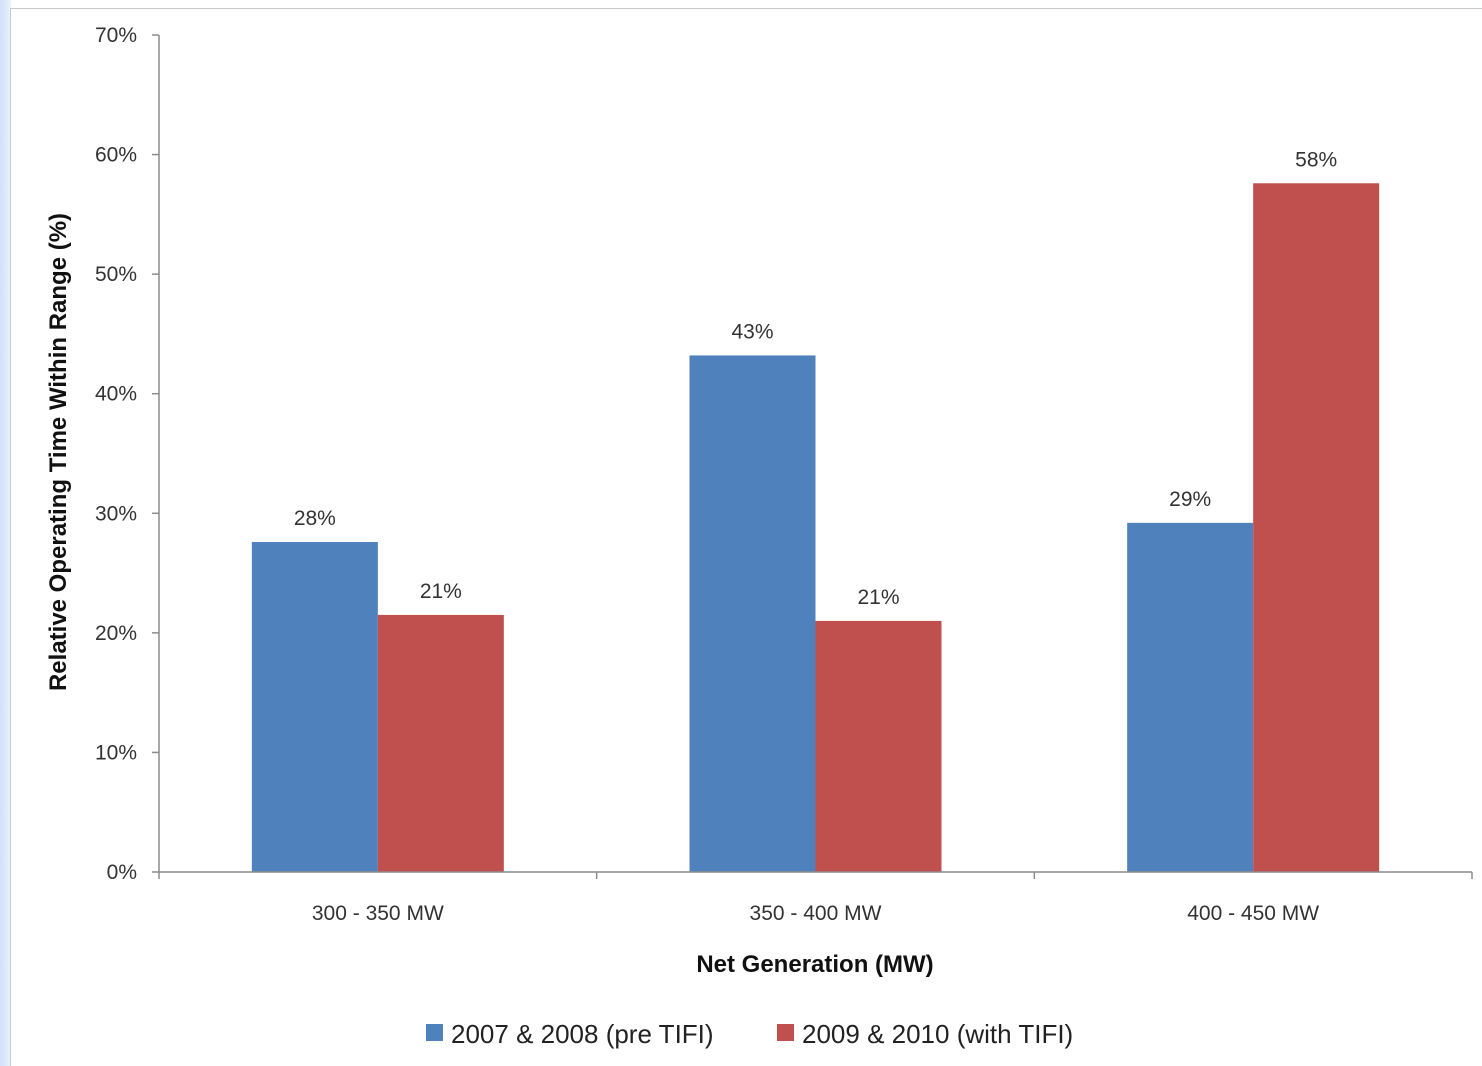  What do you see at coordinates (1316, 159) in the screenshot?
I see `data-label: 58%` at bounding box center [1316, 159].